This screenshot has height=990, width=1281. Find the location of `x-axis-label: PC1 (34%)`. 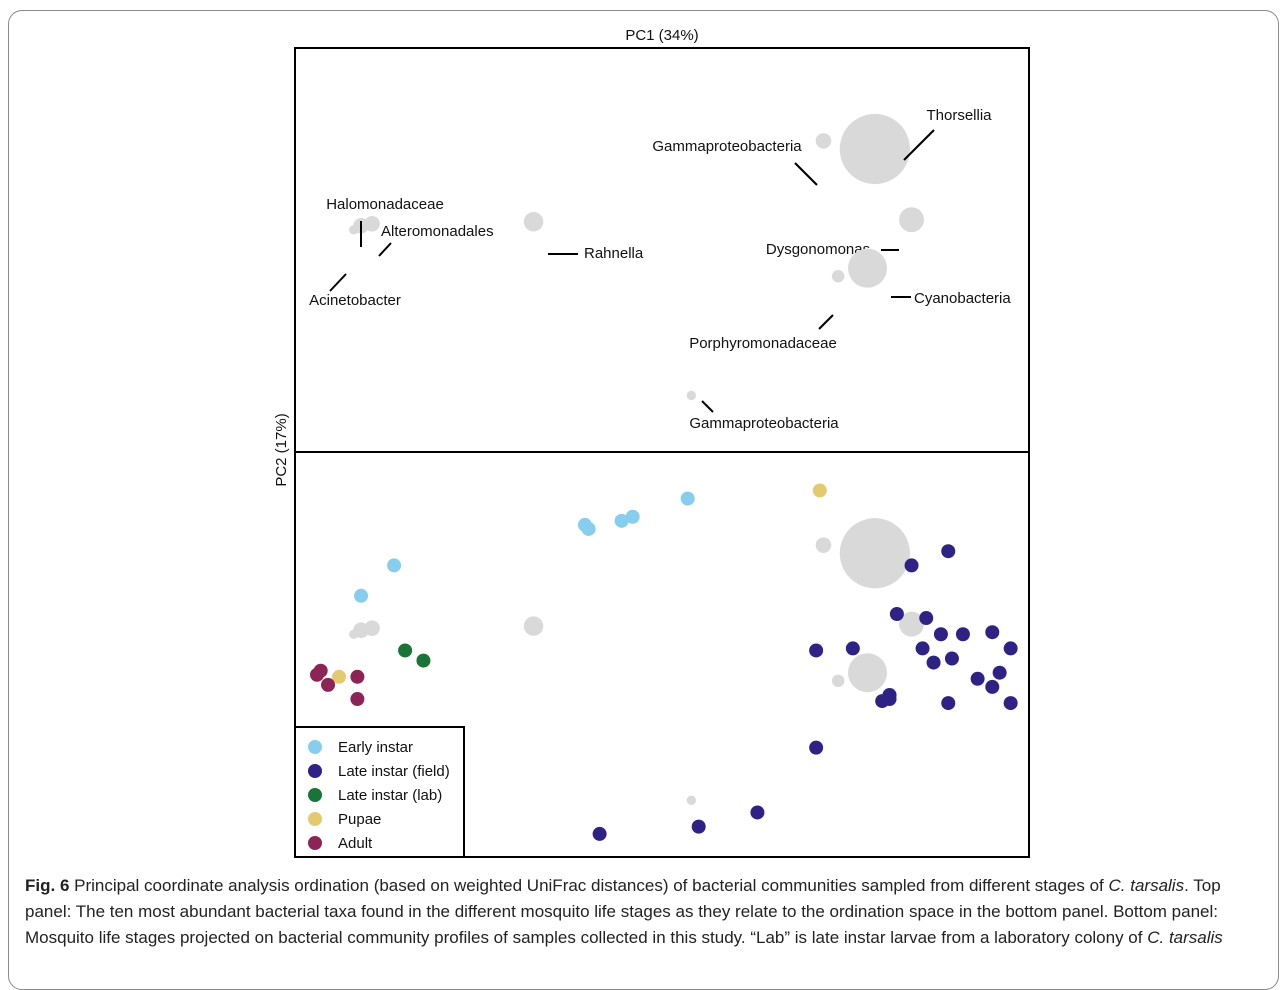

x-axis-label: PC1 (34%) is located at coordinates (661, 35).